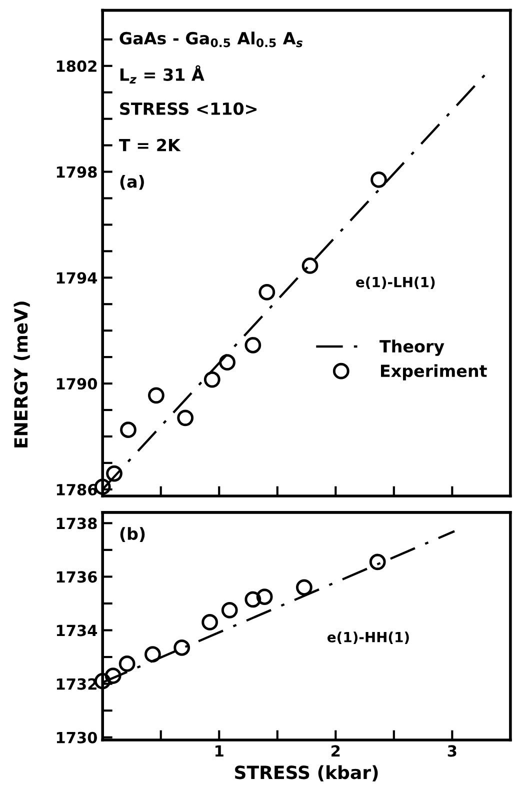  I want to click on annotation: GaAs - Ga$_{0.5}$ Al$_{0.5}$ A$_{s}$, so click(211, 40).